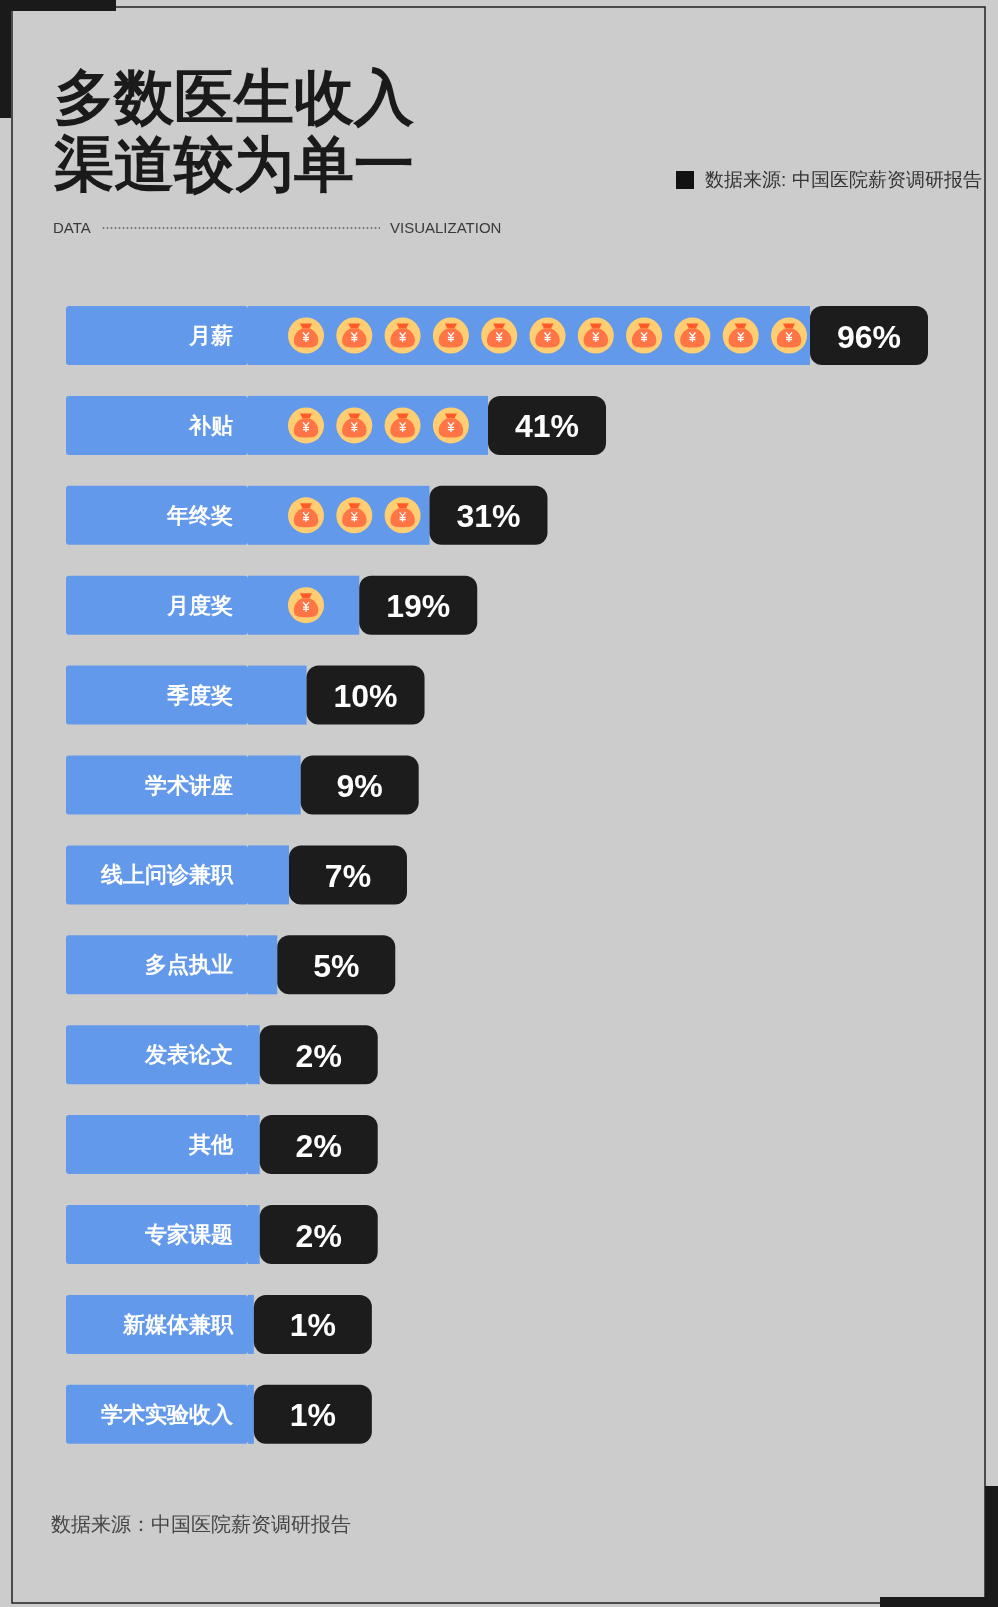 The image size is (998, 1607). I want to click on title: 多数医生收入渠道较为单一, so click(234, 131).